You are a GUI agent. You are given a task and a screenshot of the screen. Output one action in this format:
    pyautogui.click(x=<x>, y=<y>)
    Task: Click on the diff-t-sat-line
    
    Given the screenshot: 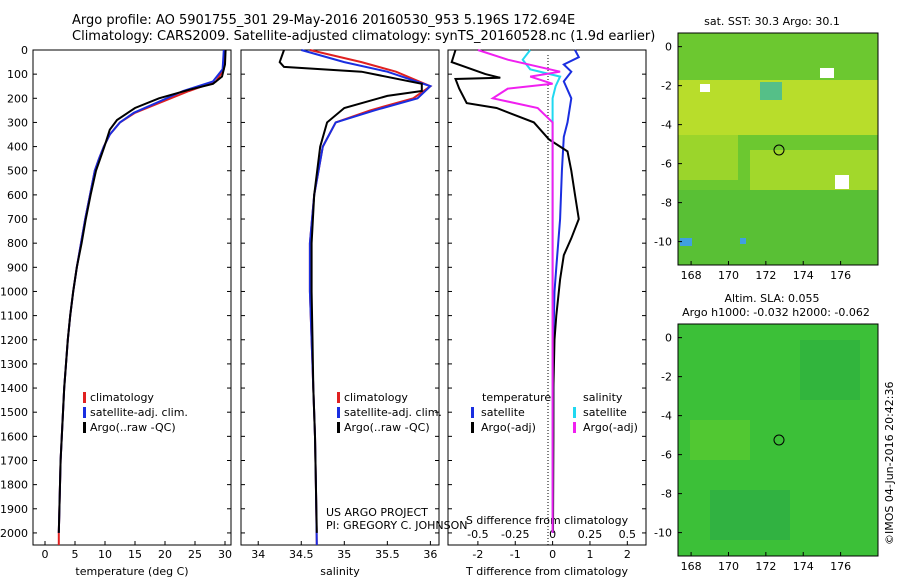 What is the action you would take?
    pyautogui.click(x=566, y=291)
    